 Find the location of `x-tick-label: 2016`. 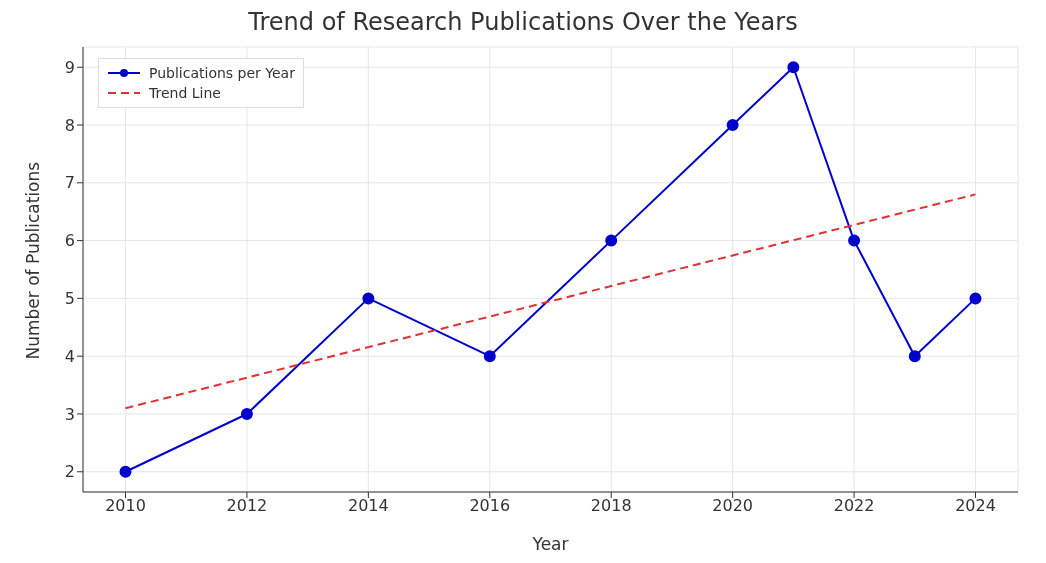

x-tick-label: 2016 is located at coordinates (490, 506).